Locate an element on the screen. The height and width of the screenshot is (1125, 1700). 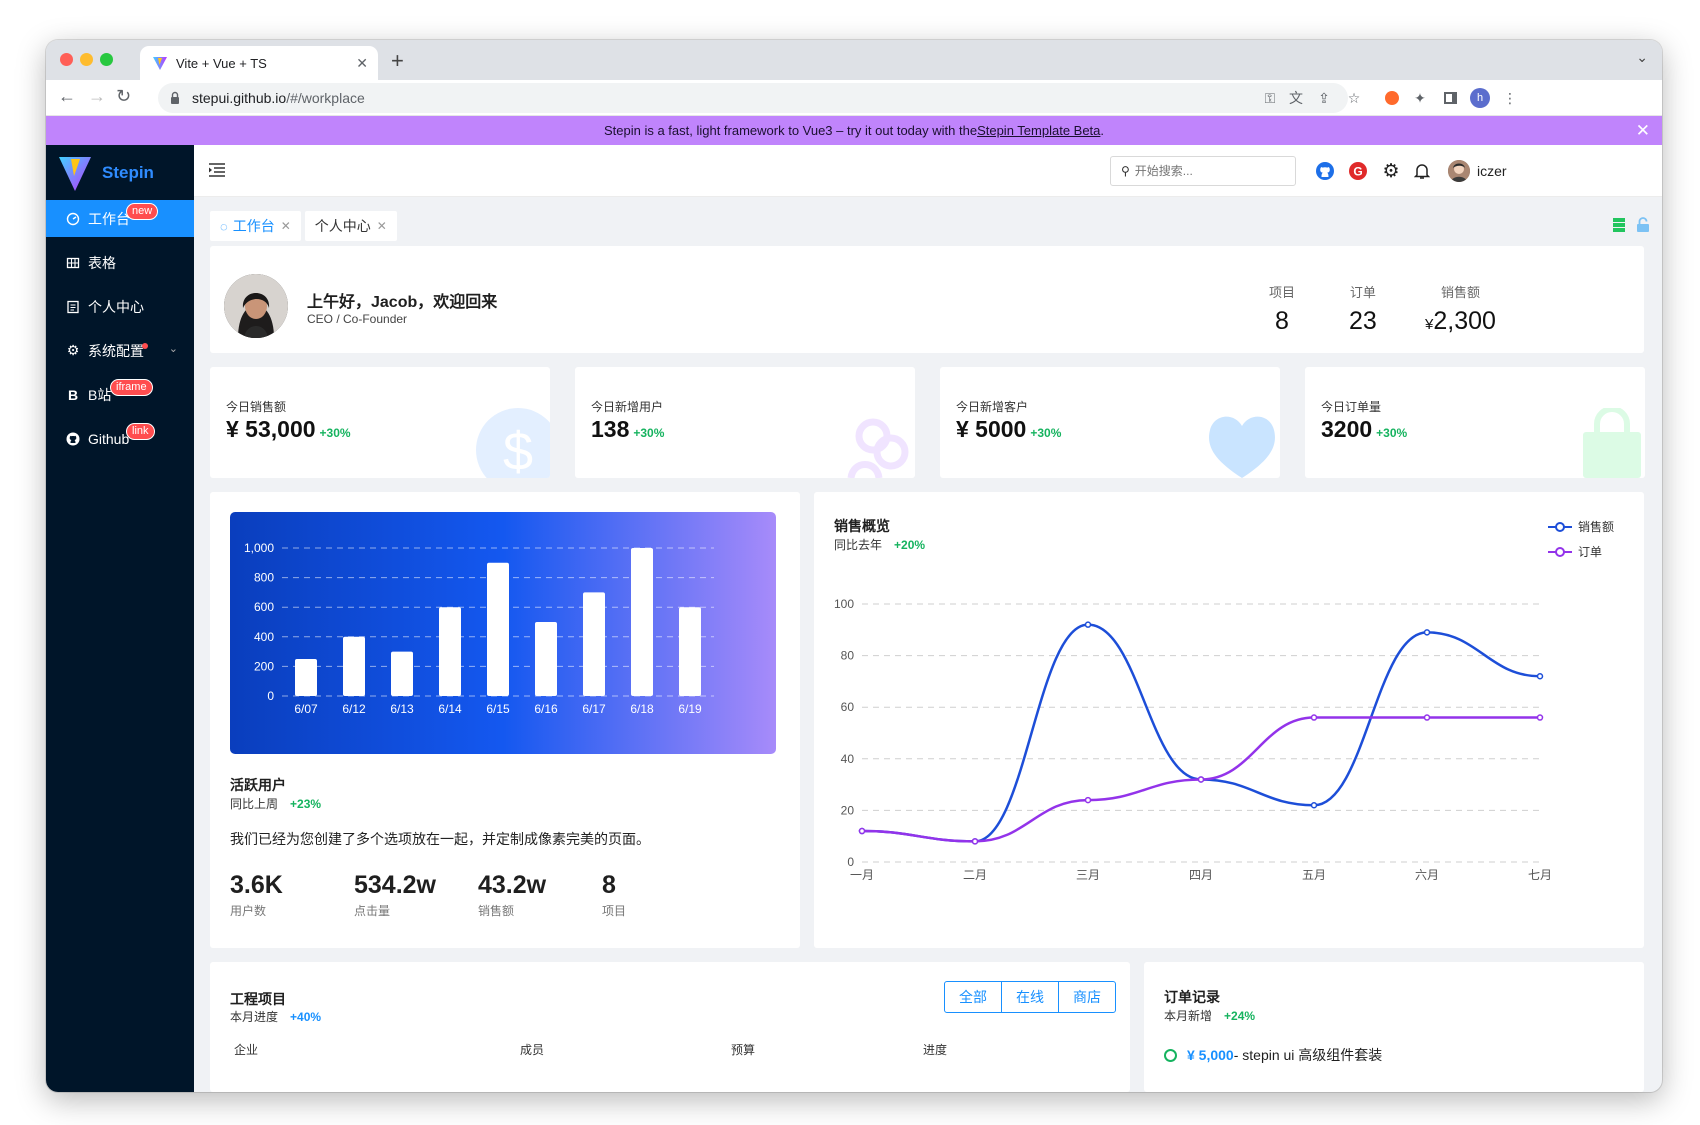
sidebar-item-workplace: 工作台 new is located at coordinates (120, 218).